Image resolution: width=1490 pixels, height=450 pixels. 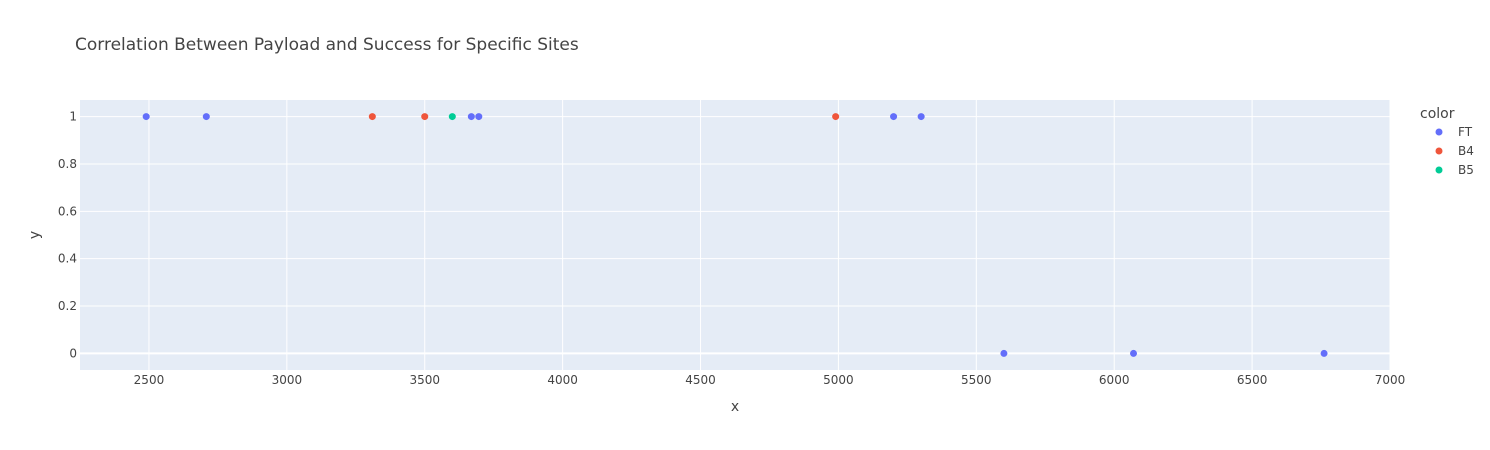 What do you see at coordinates (1466, 151) in the screenshot?
I see `legend-item-label: B4` at bounding box center [1466, 151].